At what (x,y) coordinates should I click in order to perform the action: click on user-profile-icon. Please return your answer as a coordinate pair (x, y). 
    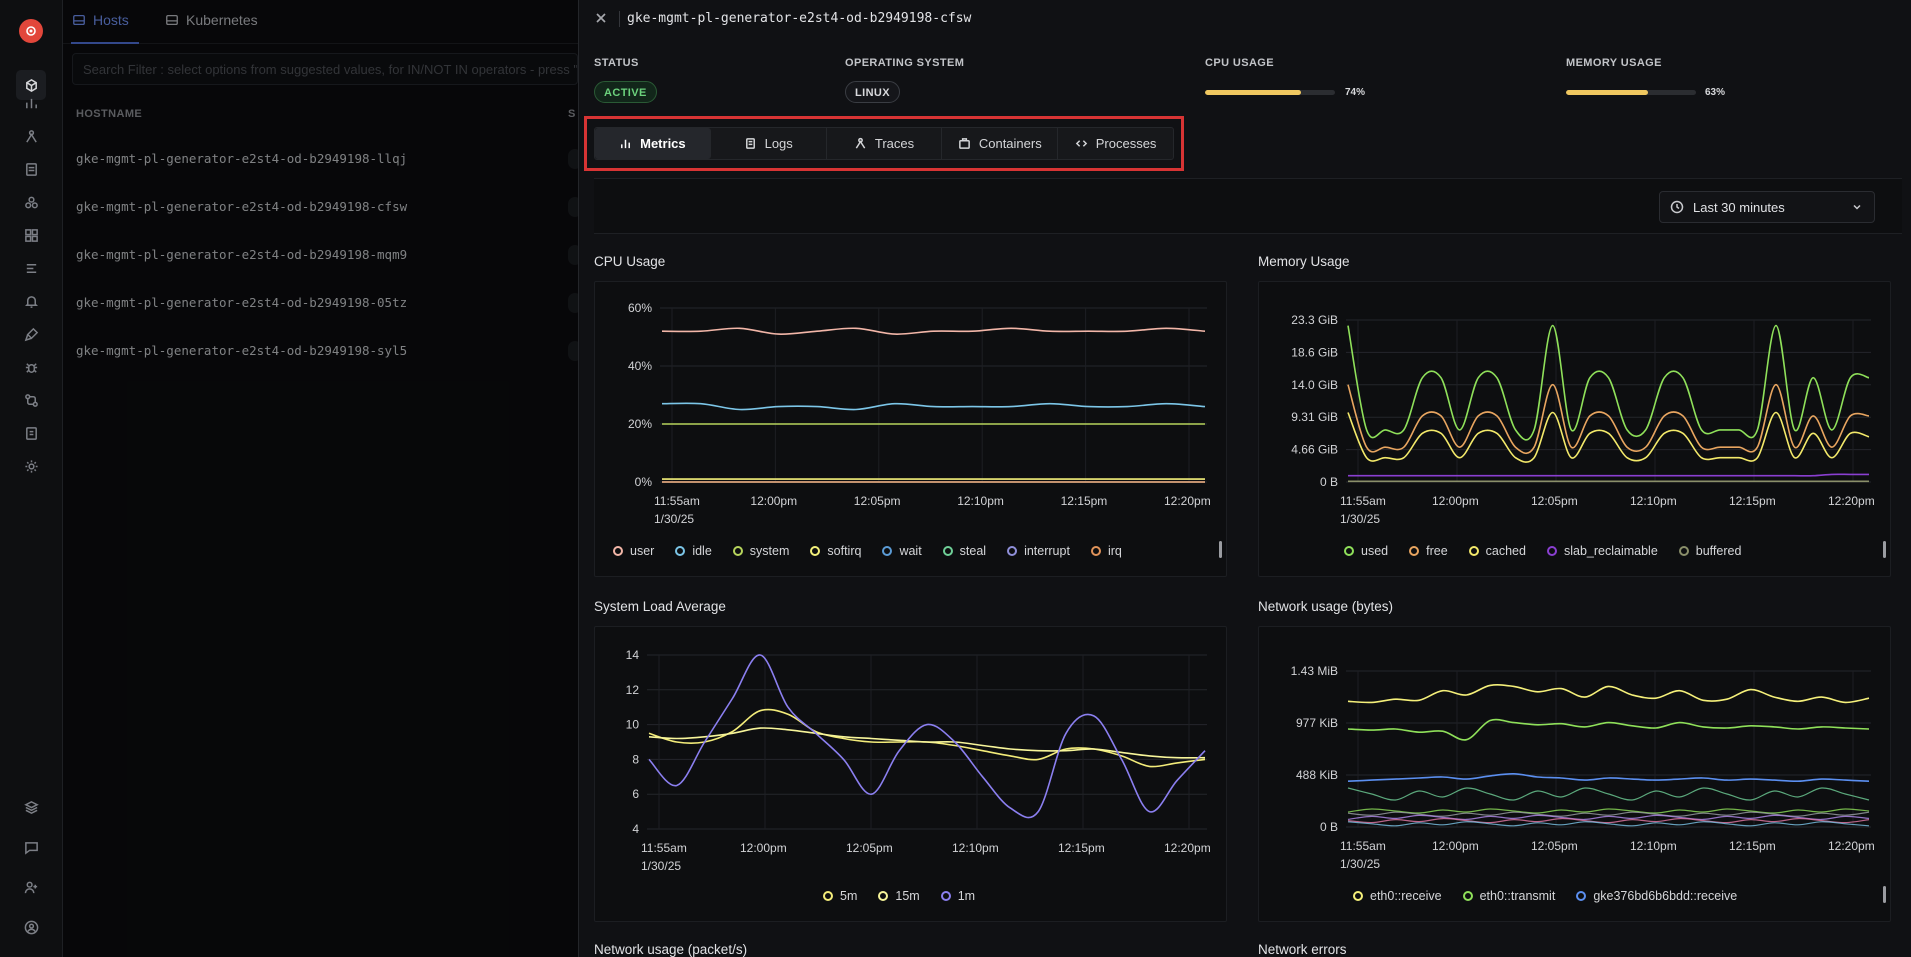
    Looking at the image, I should click on (31, 927).